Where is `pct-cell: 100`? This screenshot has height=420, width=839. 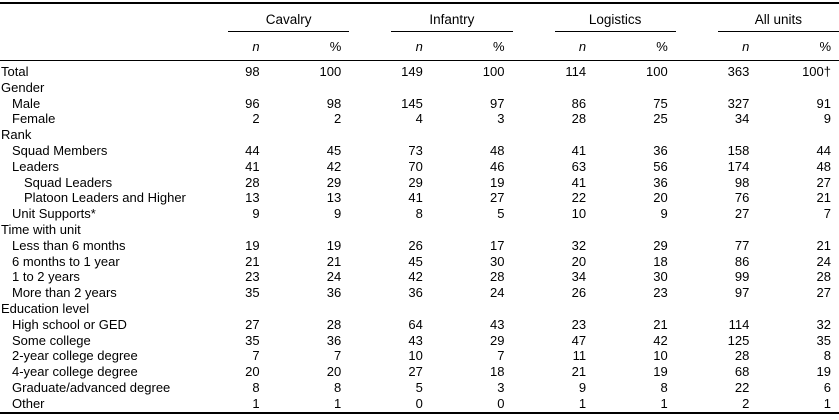 pct-cell: 100 is located at coordinates (330, 71).